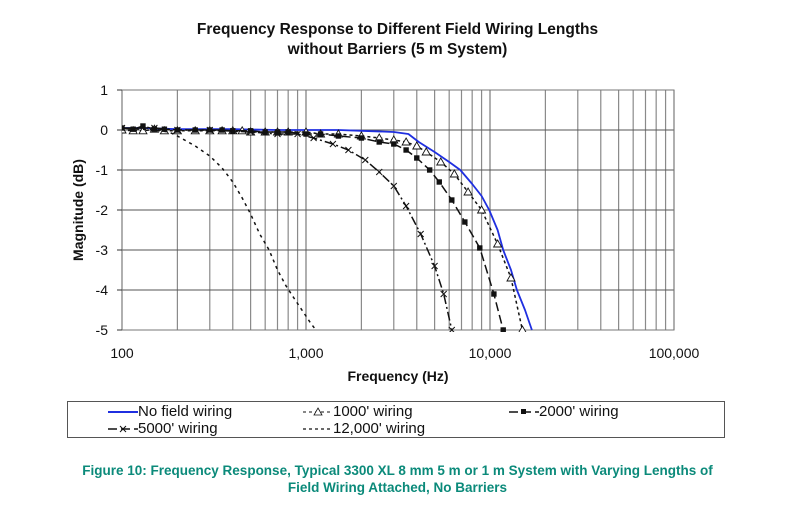 This screenshot has width=795, height=518. What do you see at coordinates (373, 411) in the screenshot?
I see `legend-label: 1000' wiring` at bounding box center [373, 411].